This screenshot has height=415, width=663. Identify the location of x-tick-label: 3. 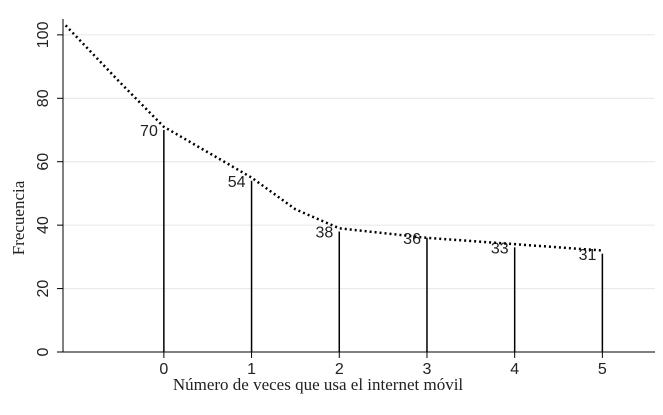
(427, 369).